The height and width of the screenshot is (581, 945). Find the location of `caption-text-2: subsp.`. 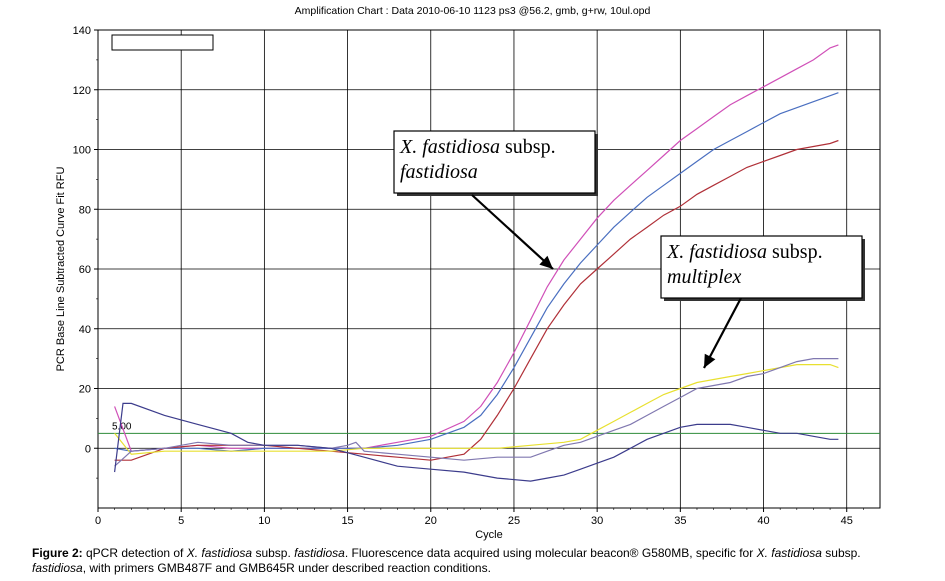

caption-text-2: subsp. is located at coordinates (273, 553).